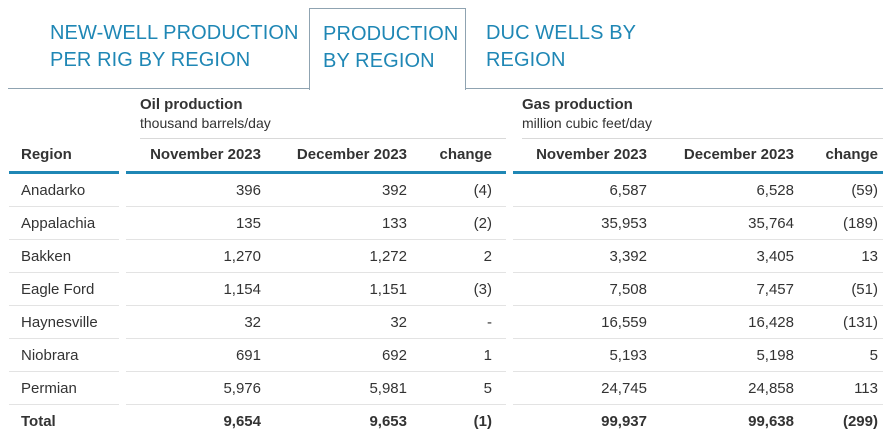 Image resolution: width=883 pixels, height=438 pixels. I want to click on tab-label-line-1: PRODUCTION, so click(391, 34).